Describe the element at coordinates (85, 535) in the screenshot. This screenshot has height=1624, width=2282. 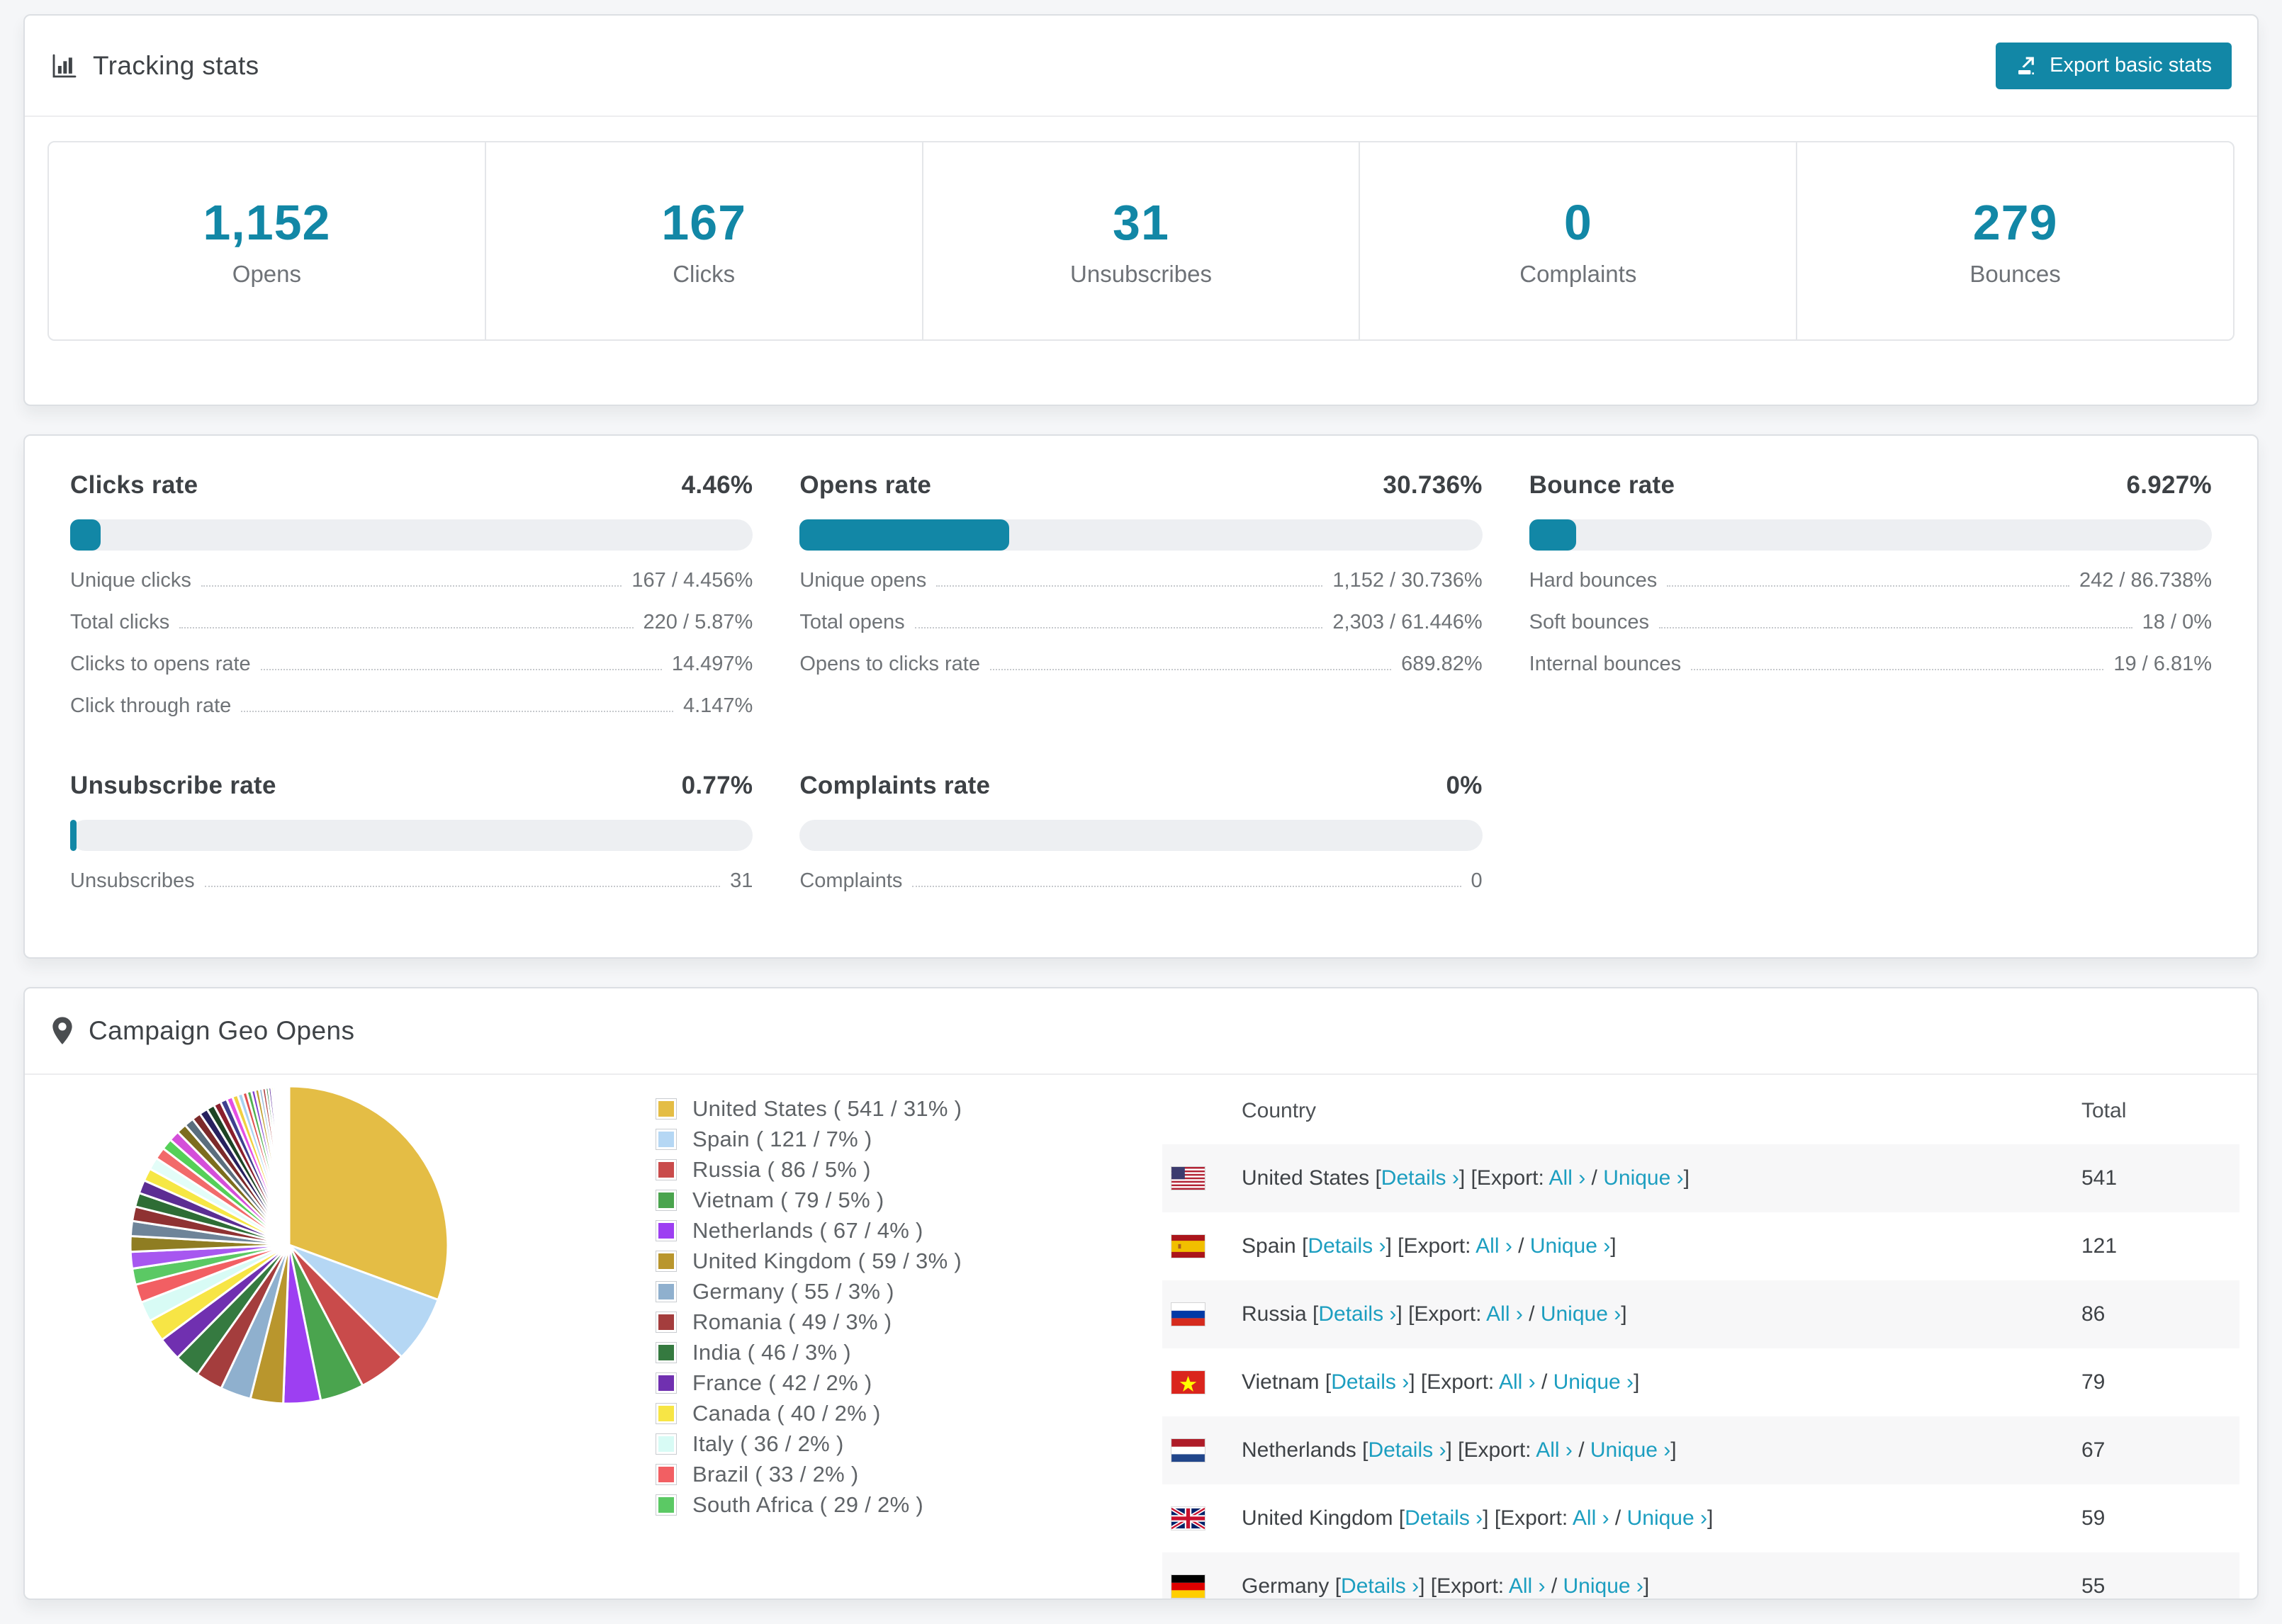
I see `rate-progress-fill` at that location.